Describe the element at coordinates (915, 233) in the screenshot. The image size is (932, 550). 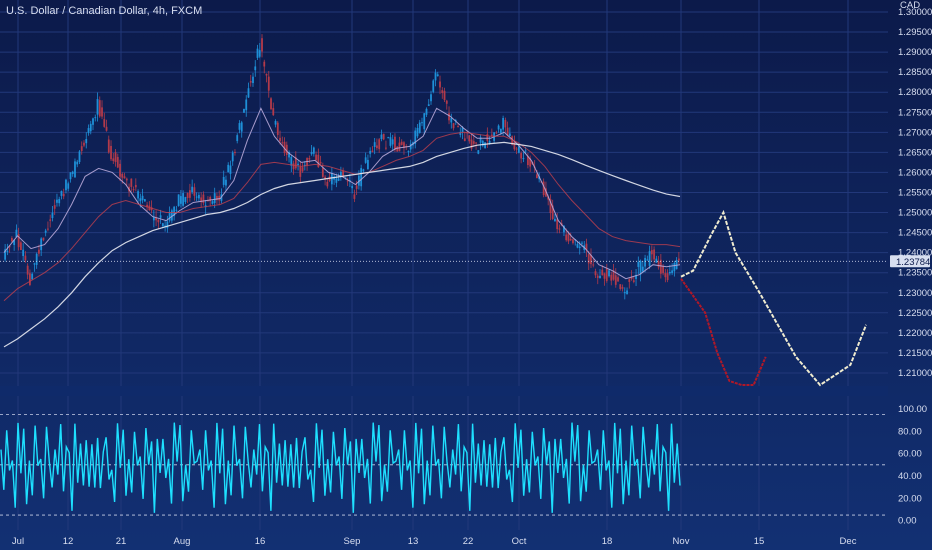
I see `y-tick-label: 1.24500` at that location.